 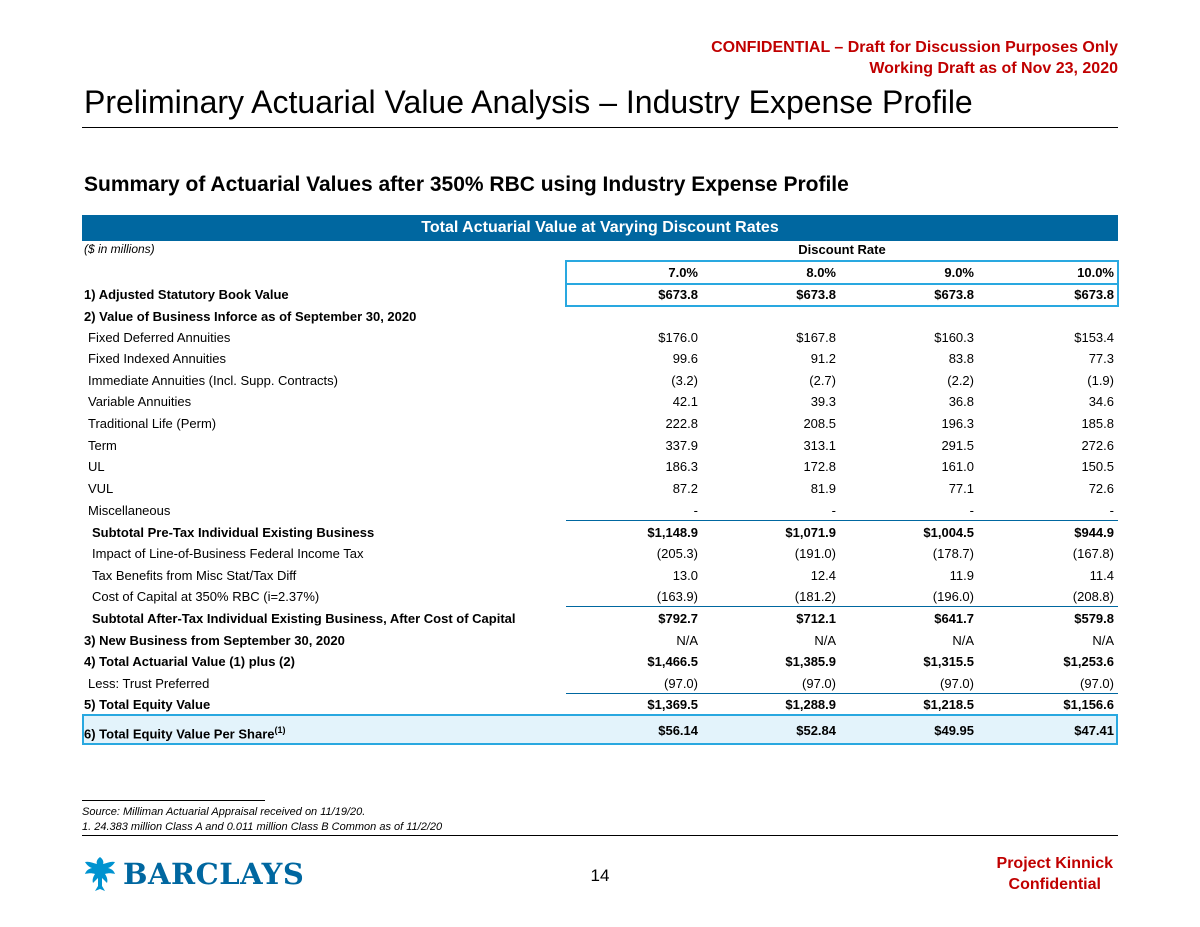 I want to click on row-value: $1,148.9, so click(x=672, y=532).